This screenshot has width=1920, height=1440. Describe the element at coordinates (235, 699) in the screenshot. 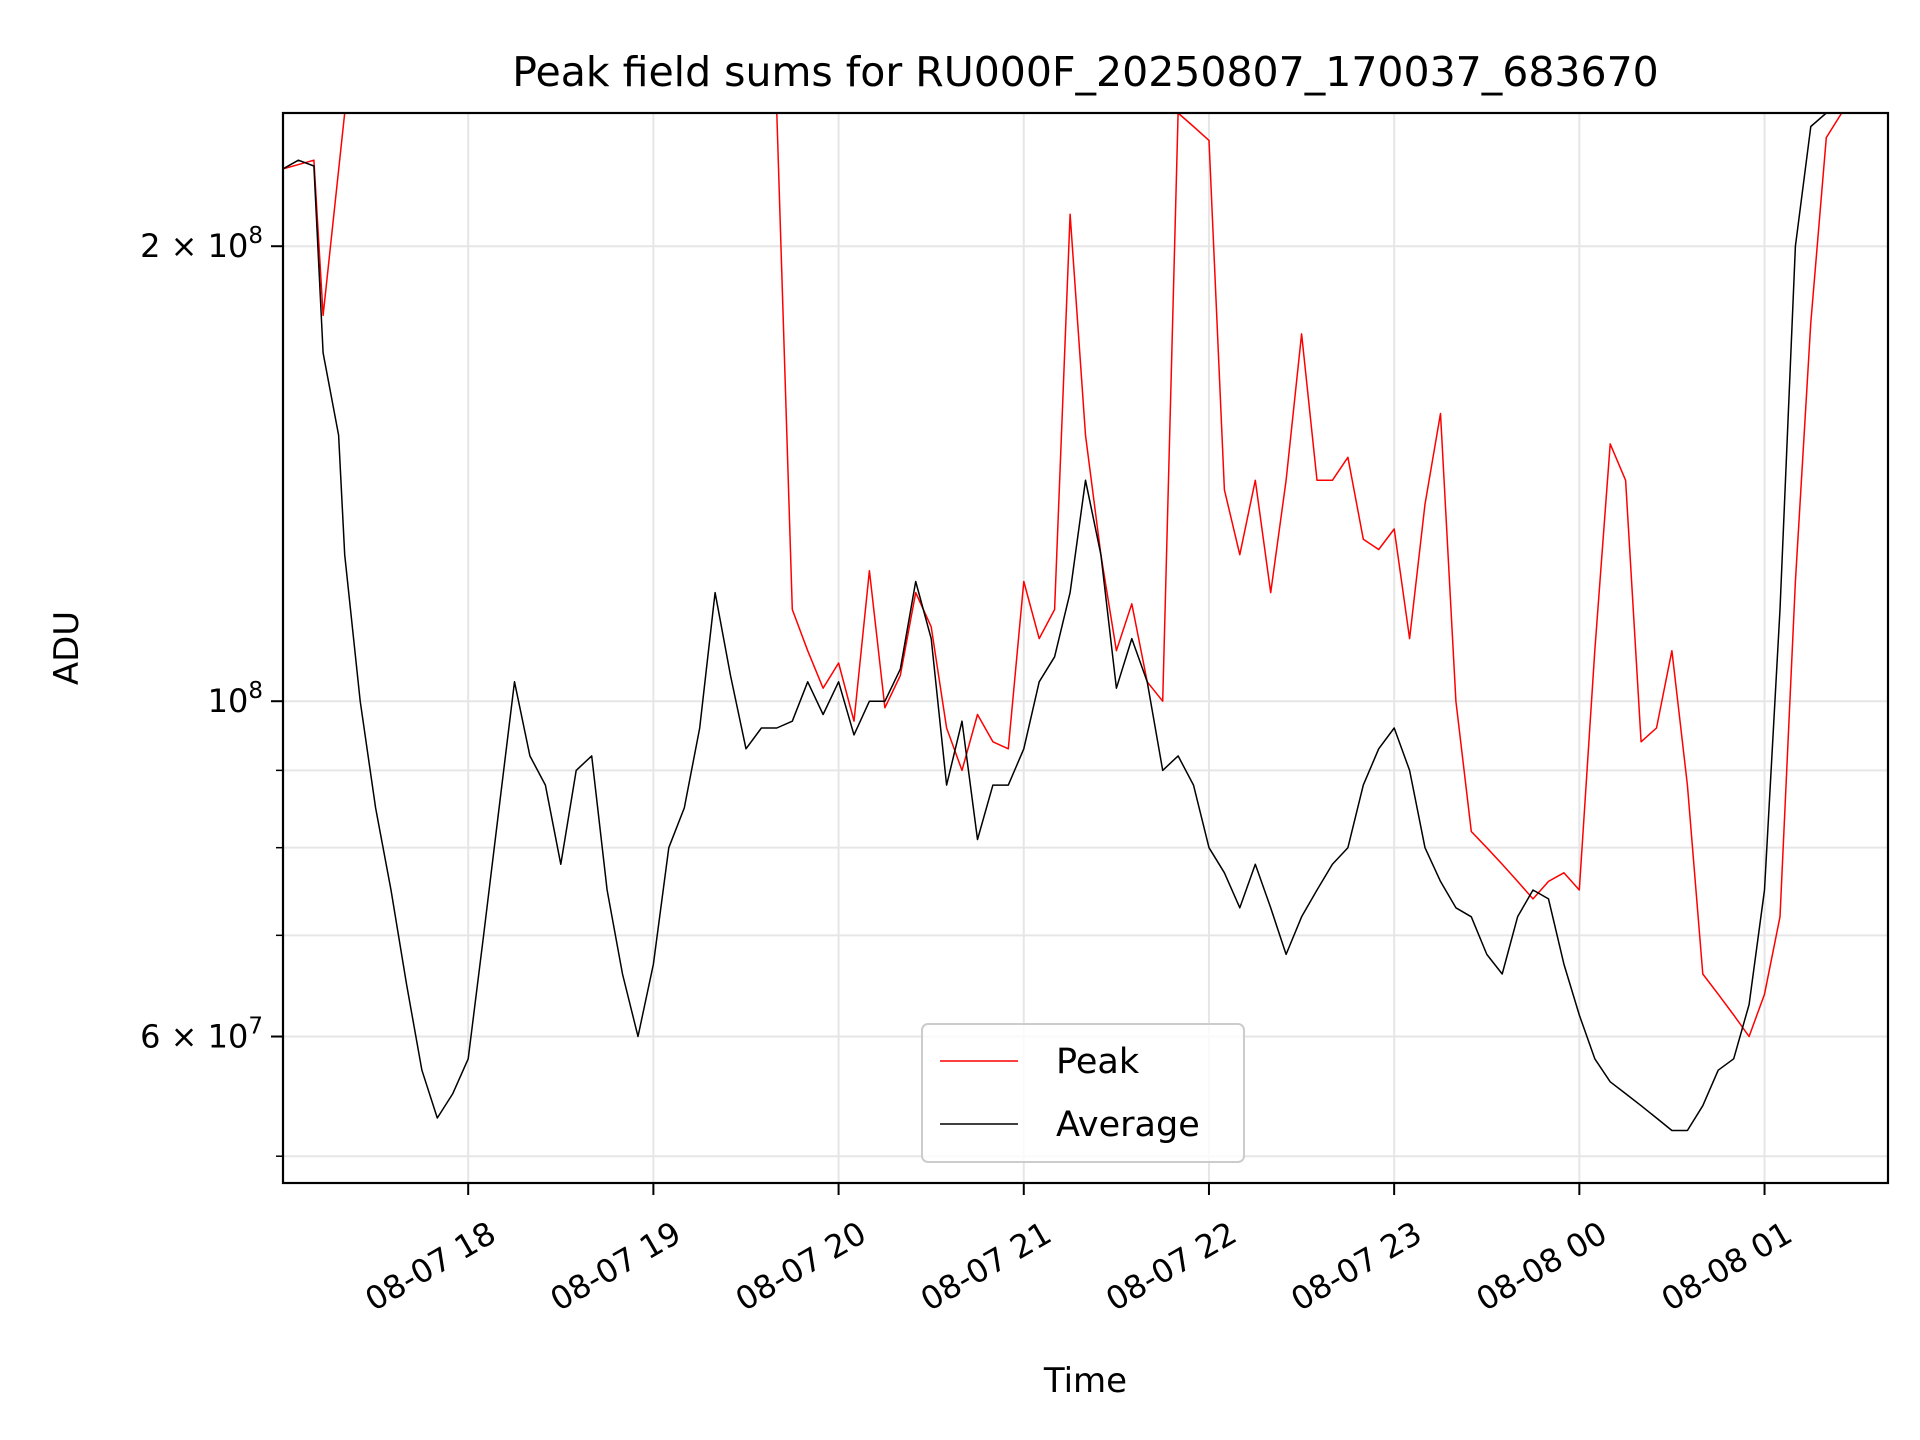

I see `y-tick-label: 108` at that location.